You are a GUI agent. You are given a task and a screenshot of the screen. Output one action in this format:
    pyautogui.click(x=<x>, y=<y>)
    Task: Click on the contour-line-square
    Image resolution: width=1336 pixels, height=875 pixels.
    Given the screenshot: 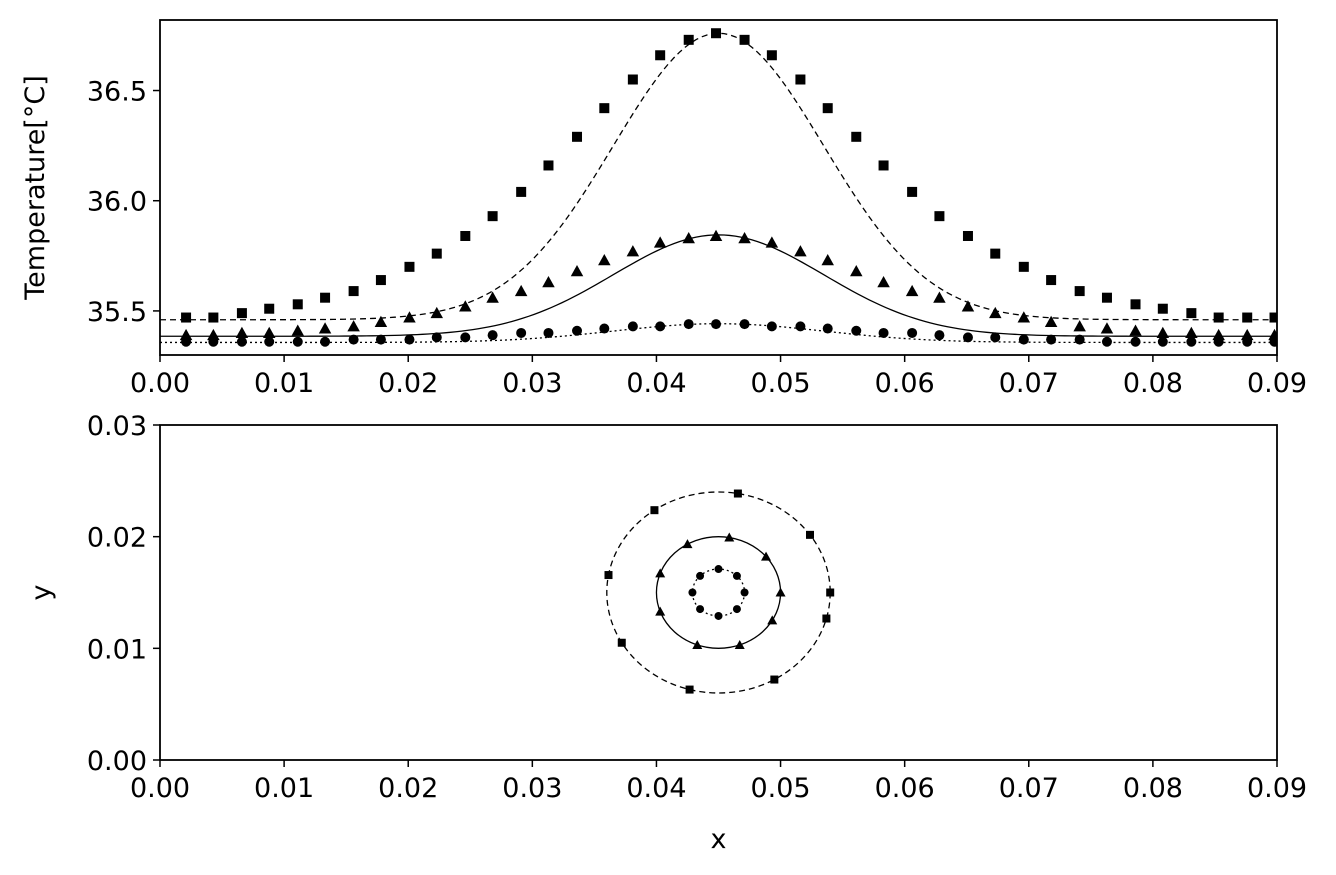 What is the action you would take?
    pyautogui.click(x=718, y=592)
    